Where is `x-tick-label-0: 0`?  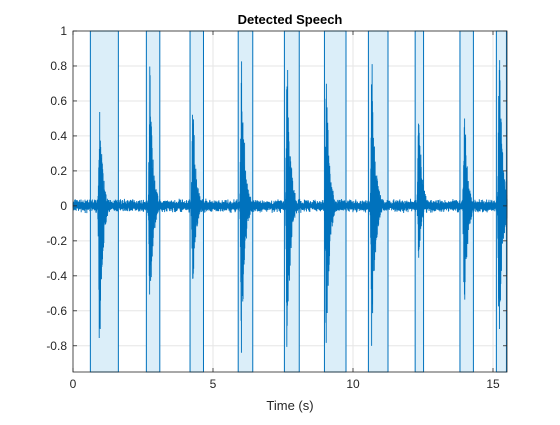 x-tick-label-0: 0 is located at coordinates (73, 384).